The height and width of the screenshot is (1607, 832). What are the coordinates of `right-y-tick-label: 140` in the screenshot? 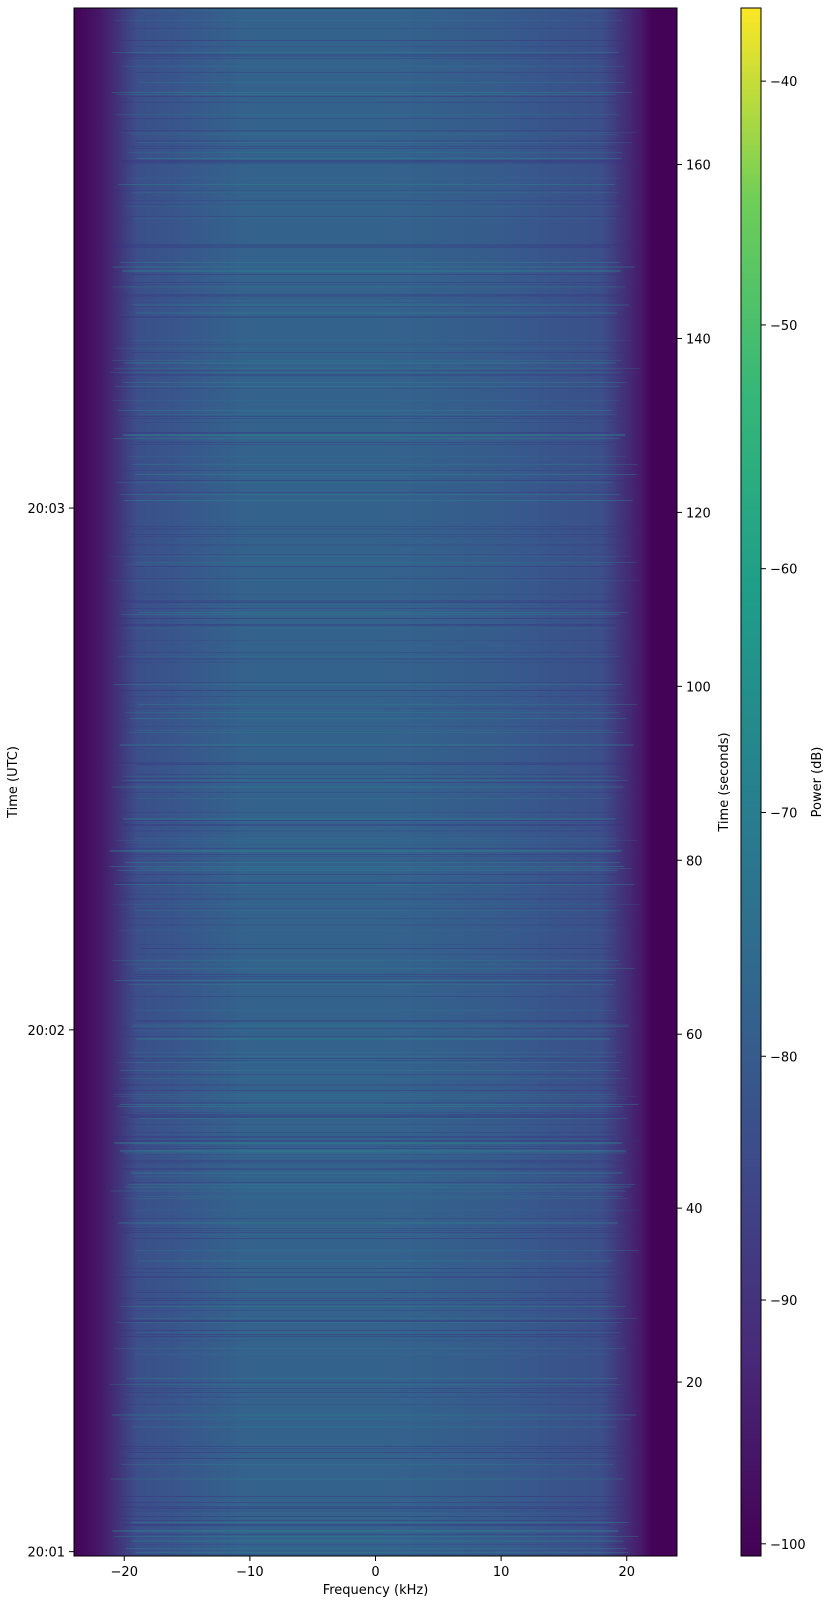 It's located at (698, 339).